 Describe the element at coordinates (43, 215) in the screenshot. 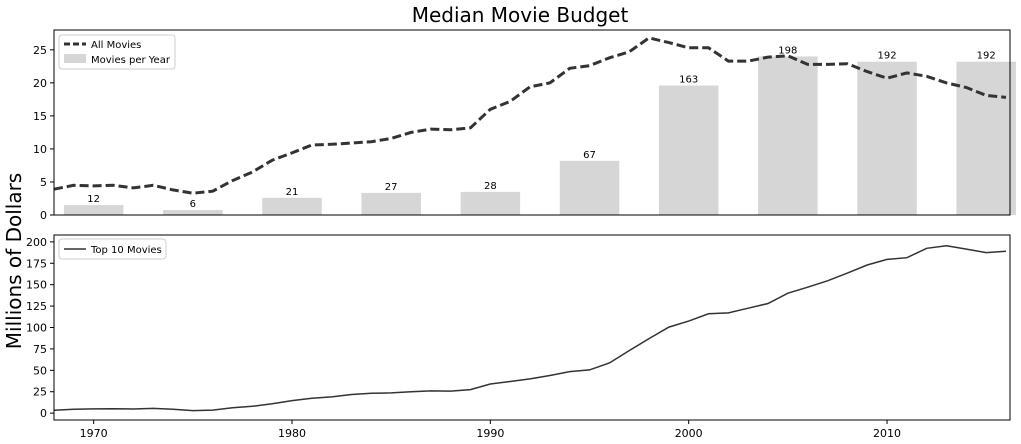

I see `top-ytick-label-0: 0` at that location.